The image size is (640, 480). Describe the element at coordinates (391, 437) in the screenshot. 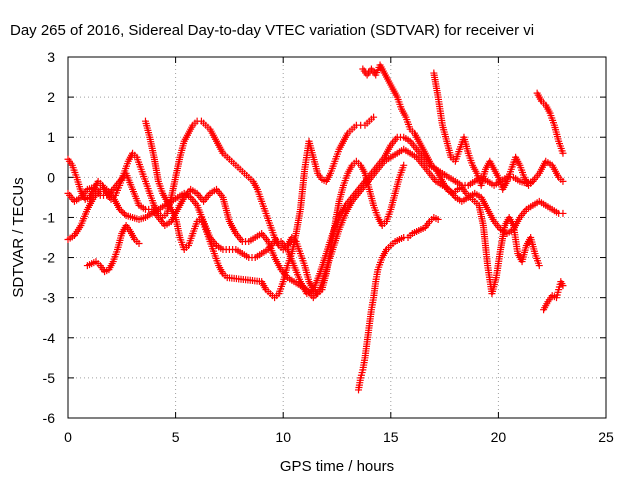

I see `x-tick-label: 15` at that location.